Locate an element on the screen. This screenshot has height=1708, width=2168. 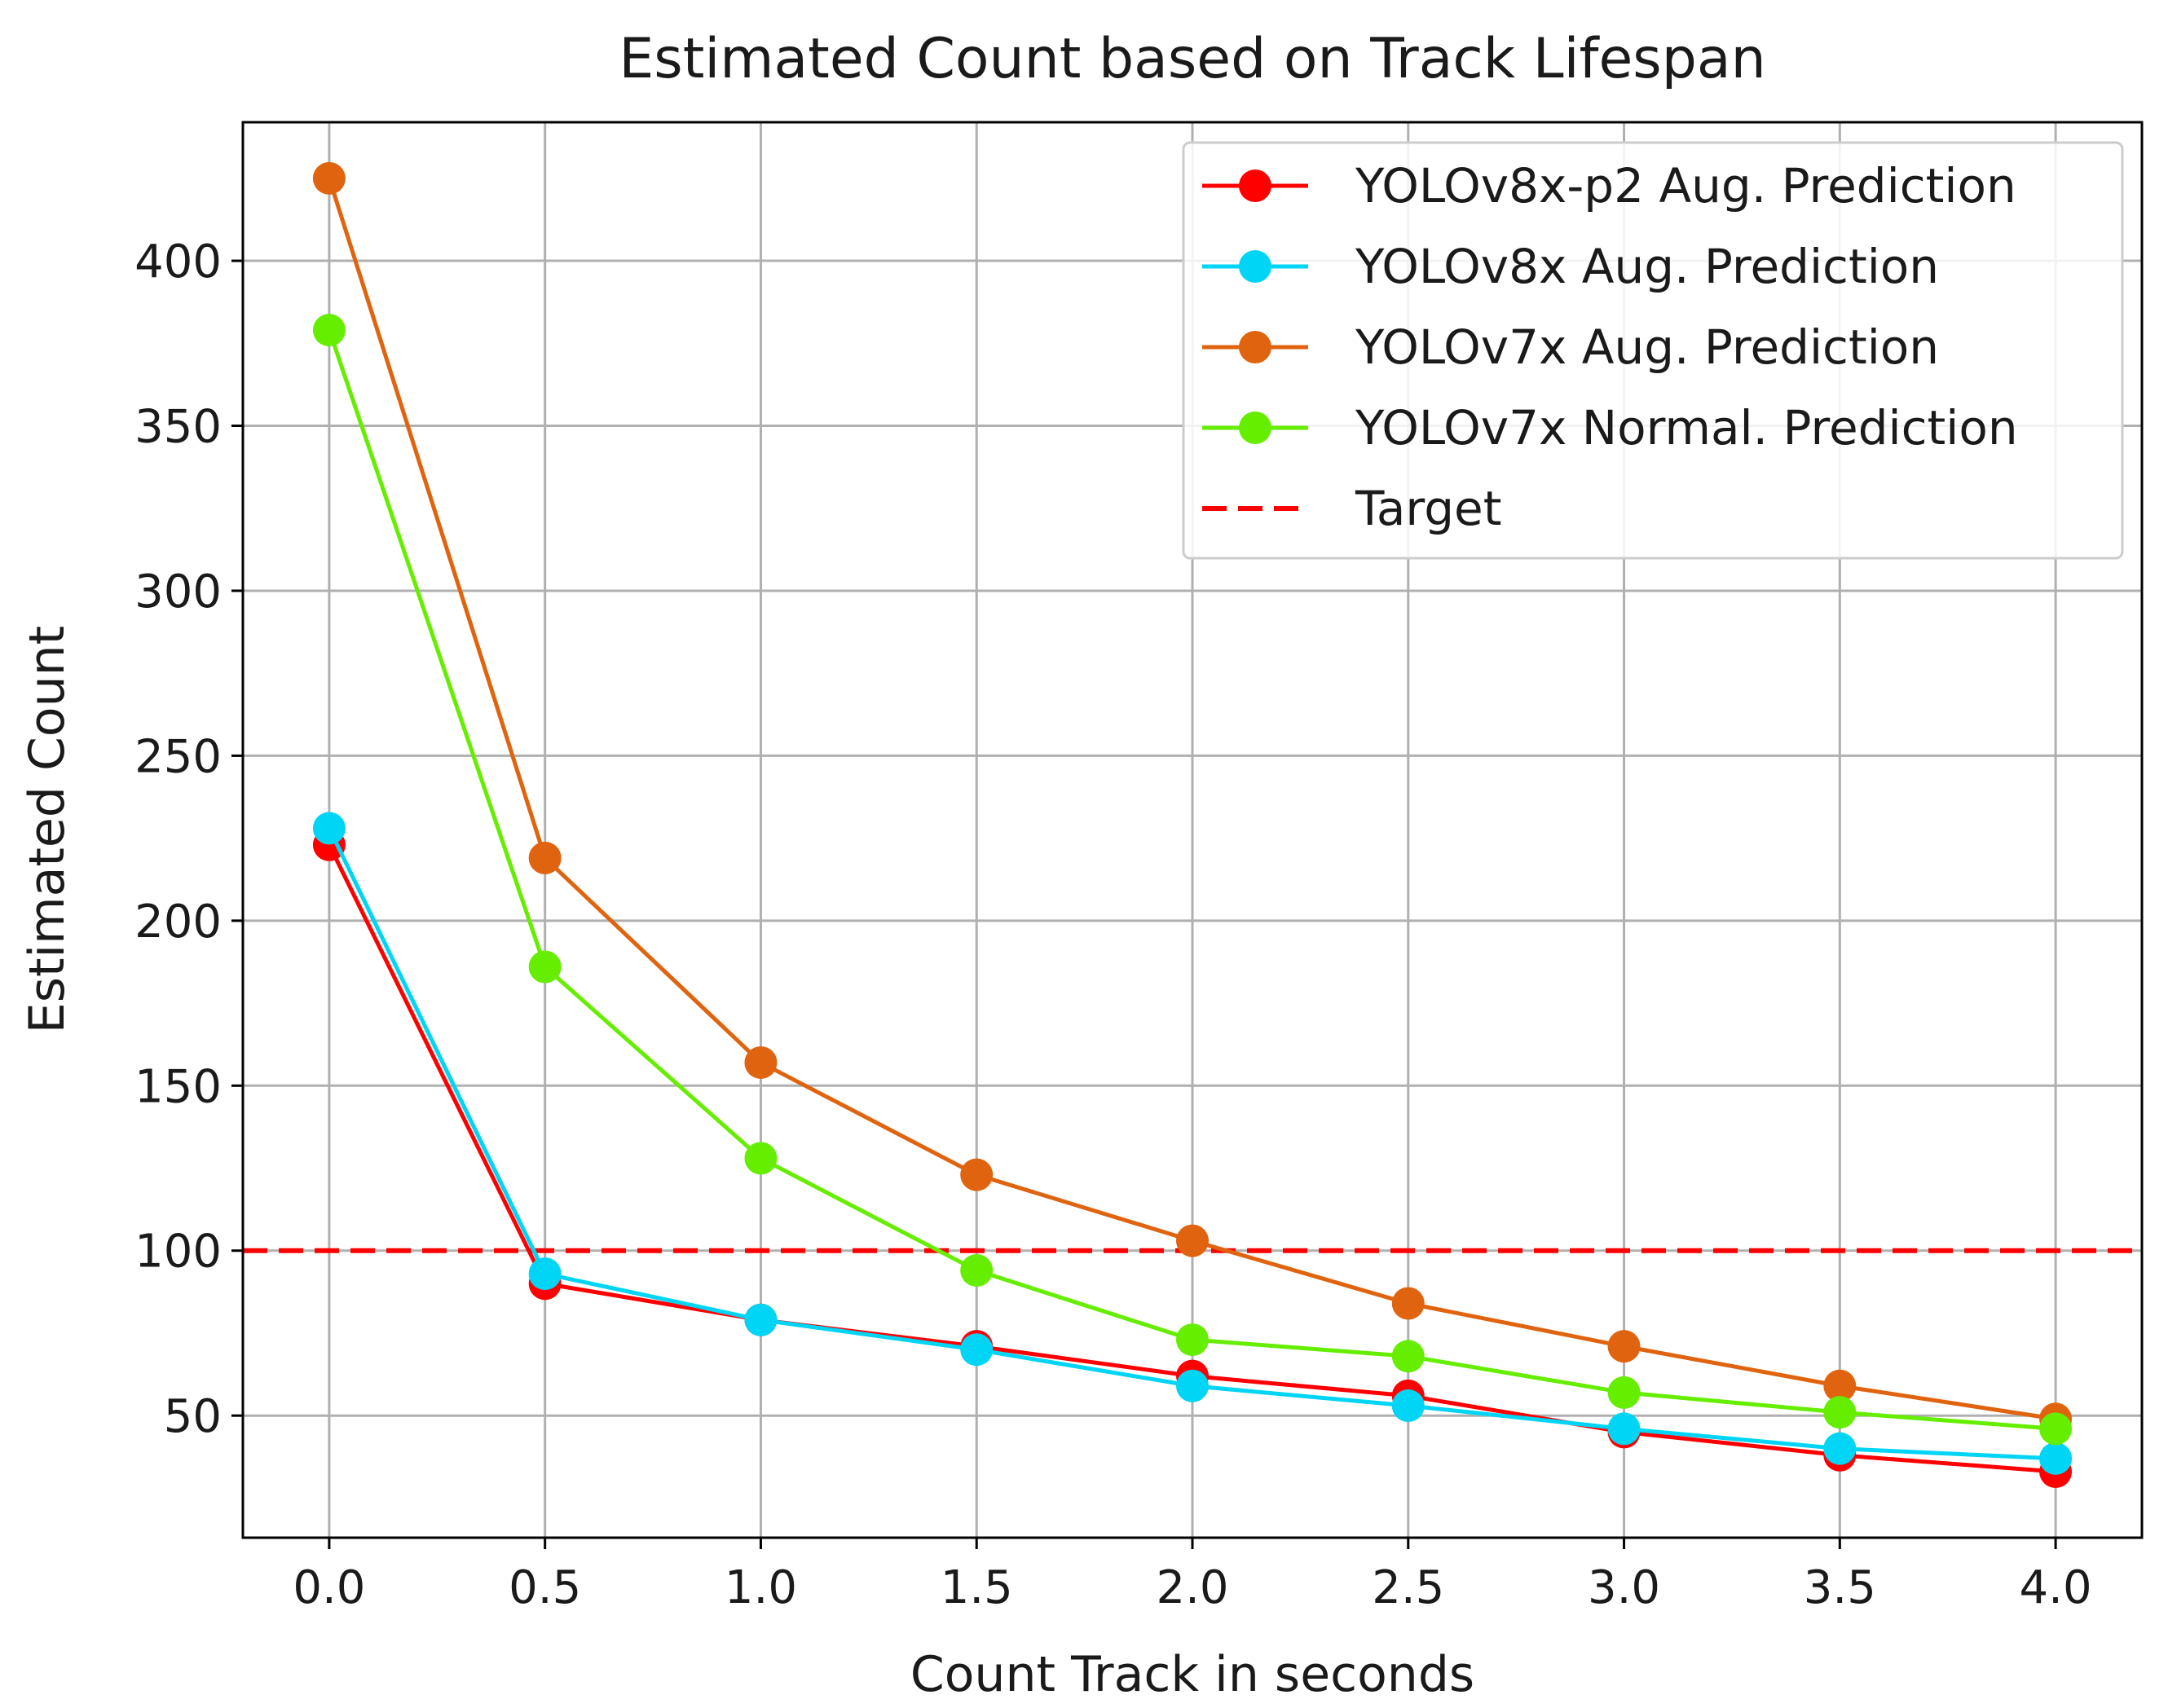
x-tick-label: 0.0 is located at coordinates (329, 1588).